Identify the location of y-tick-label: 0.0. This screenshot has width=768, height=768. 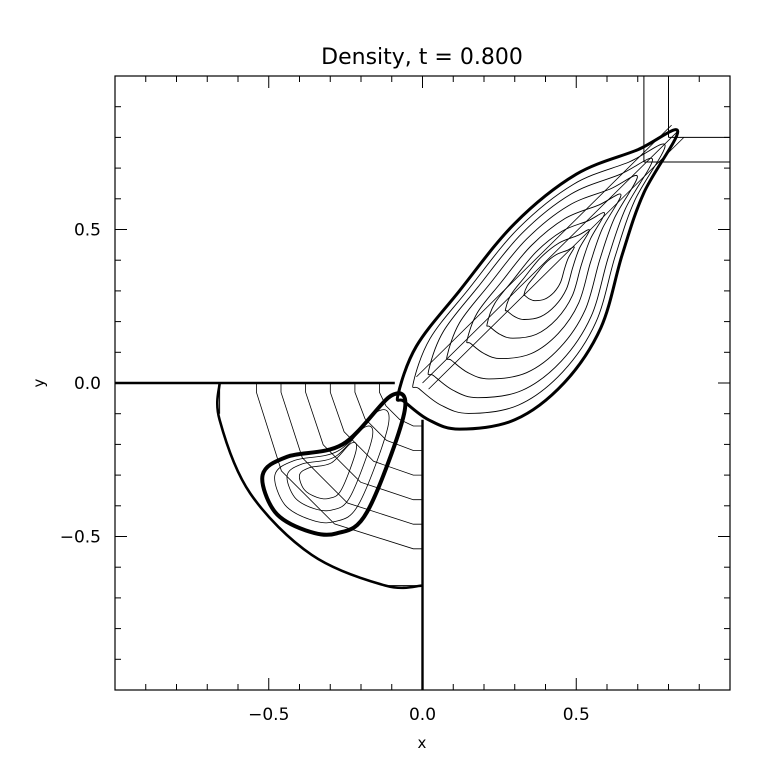
(87, 384).